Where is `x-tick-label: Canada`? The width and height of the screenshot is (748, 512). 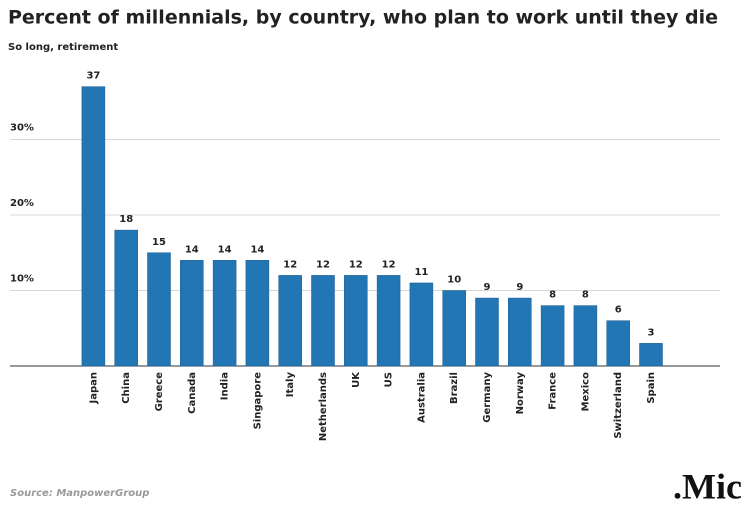
x-tick-label: Canada is located at coordinates (192, 393).